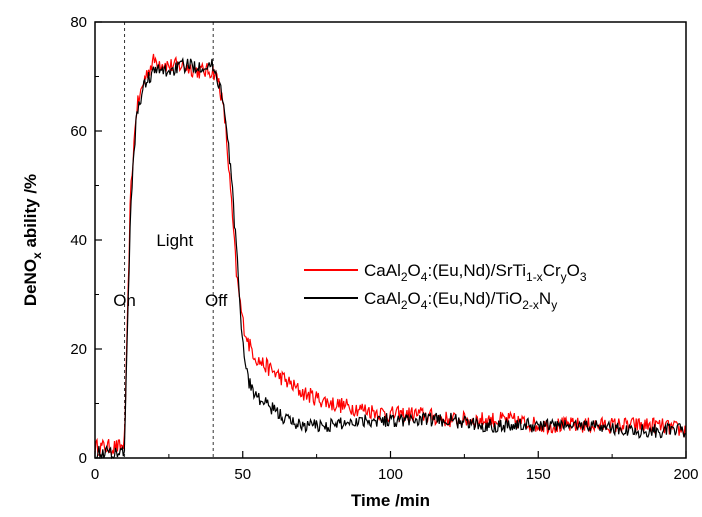 The width and height of the screenshot is (702, 517). Describe the element at coordinates (170, 270) in the screenshot. I see `annotations-layer: On Light Off` at that location.